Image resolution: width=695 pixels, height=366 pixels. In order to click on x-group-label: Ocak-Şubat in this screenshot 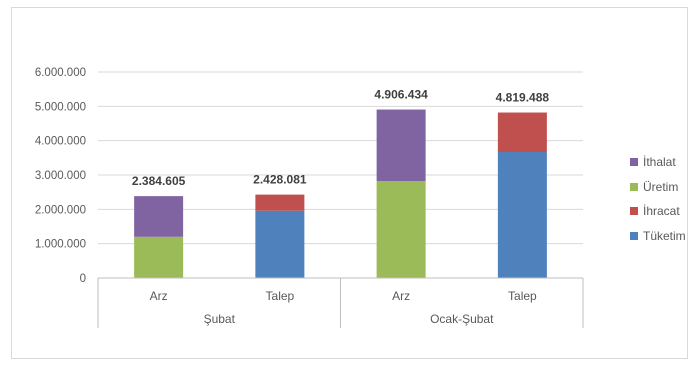, I will do `click(462, 319)`.